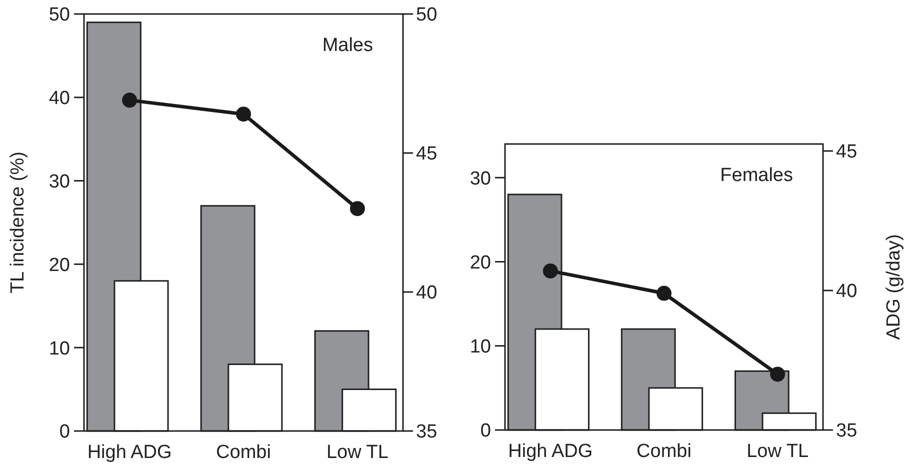 Image resolution: width=906 pixels, height=469 pixels. Describe the element at coordinates (347, 45) in the screenshot. I see `annotation: Males` at that location.